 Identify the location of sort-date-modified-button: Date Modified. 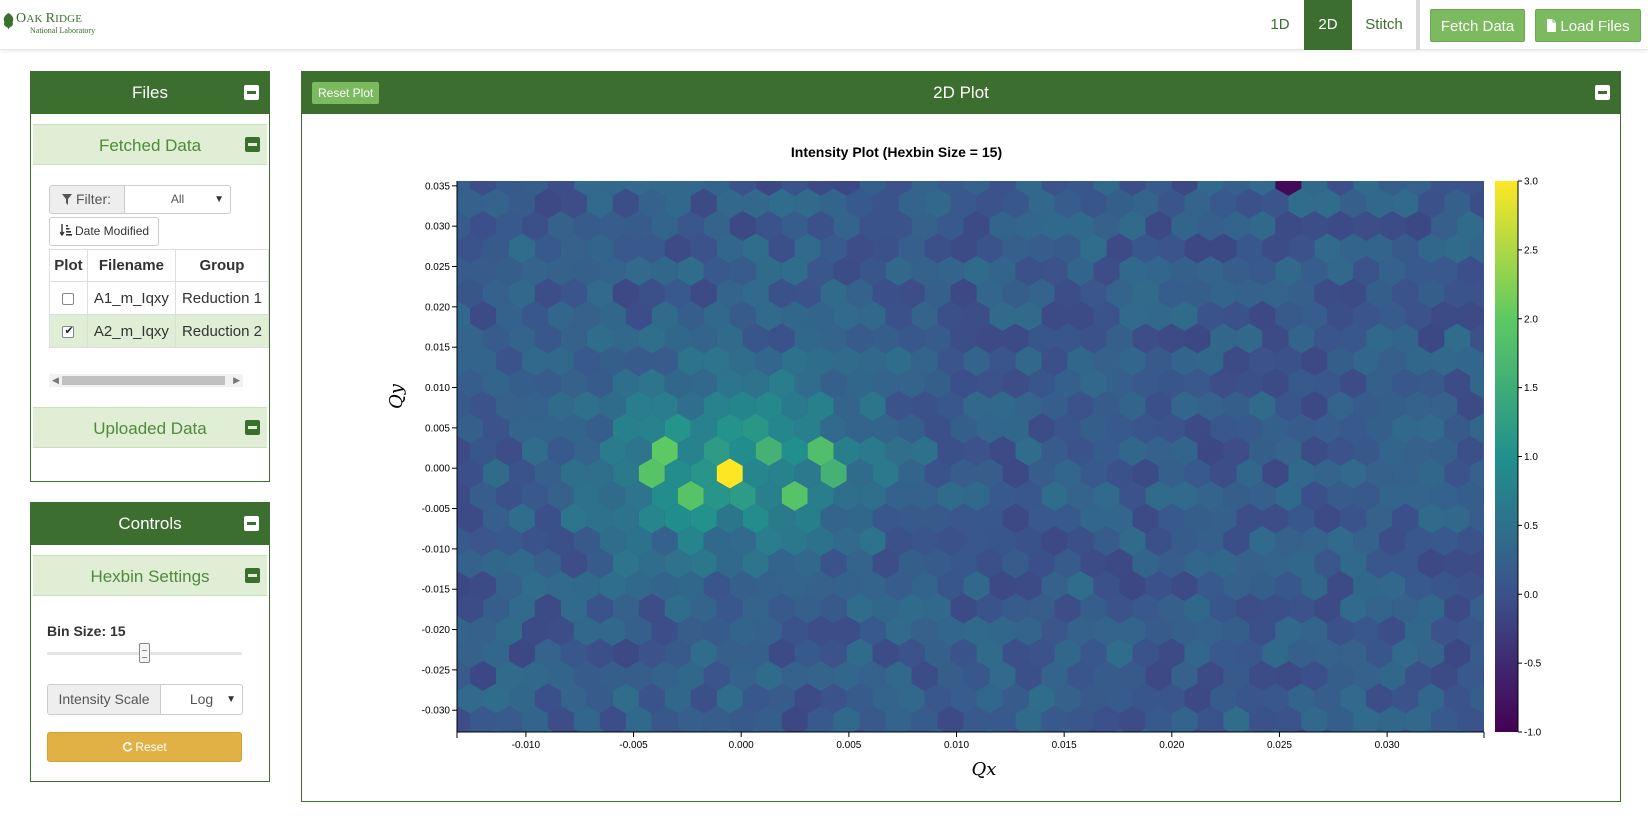
(104, 231).